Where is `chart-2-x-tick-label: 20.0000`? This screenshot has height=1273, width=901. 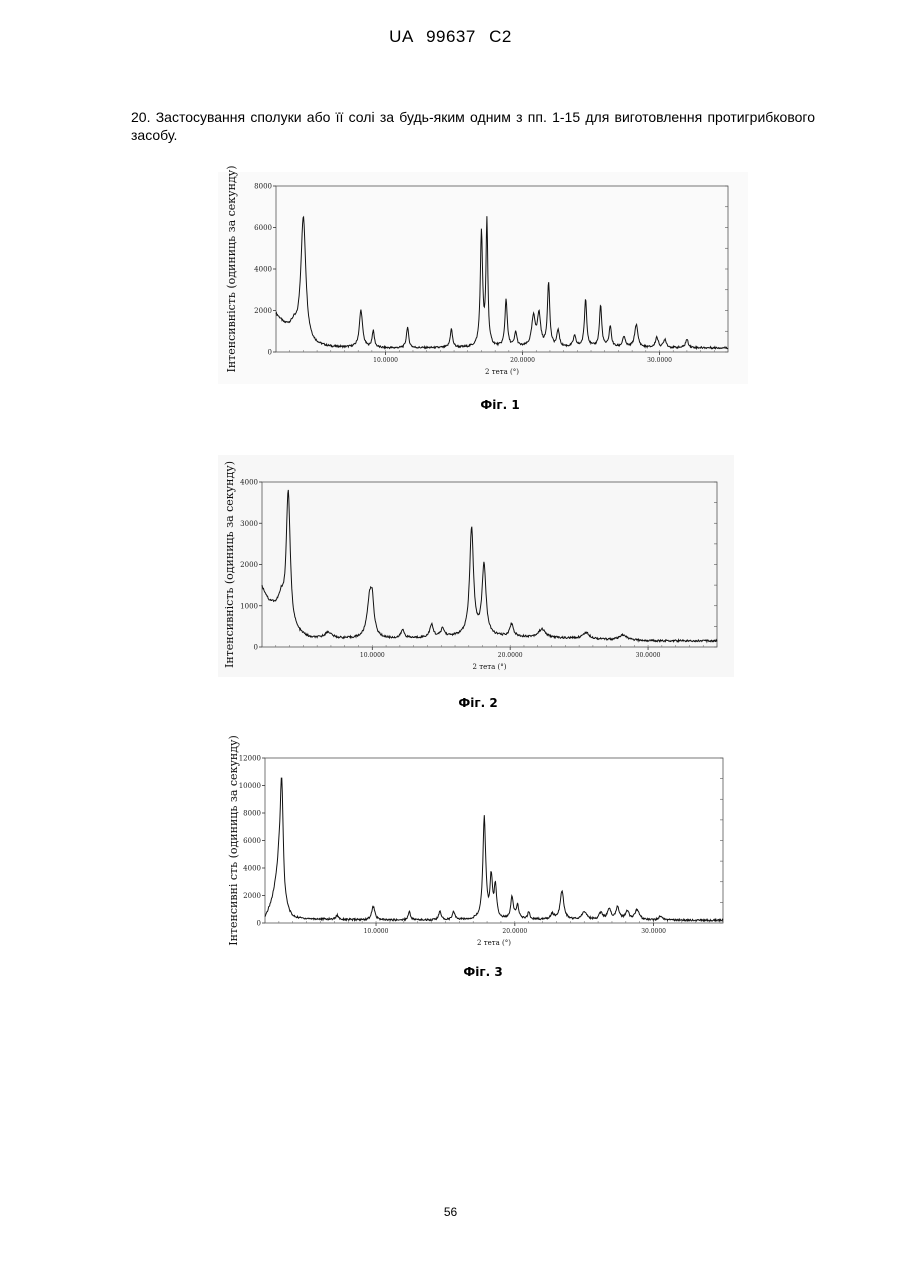
chart-2-x-tick-label: 20.0000 is located at coordinates (510, 655).